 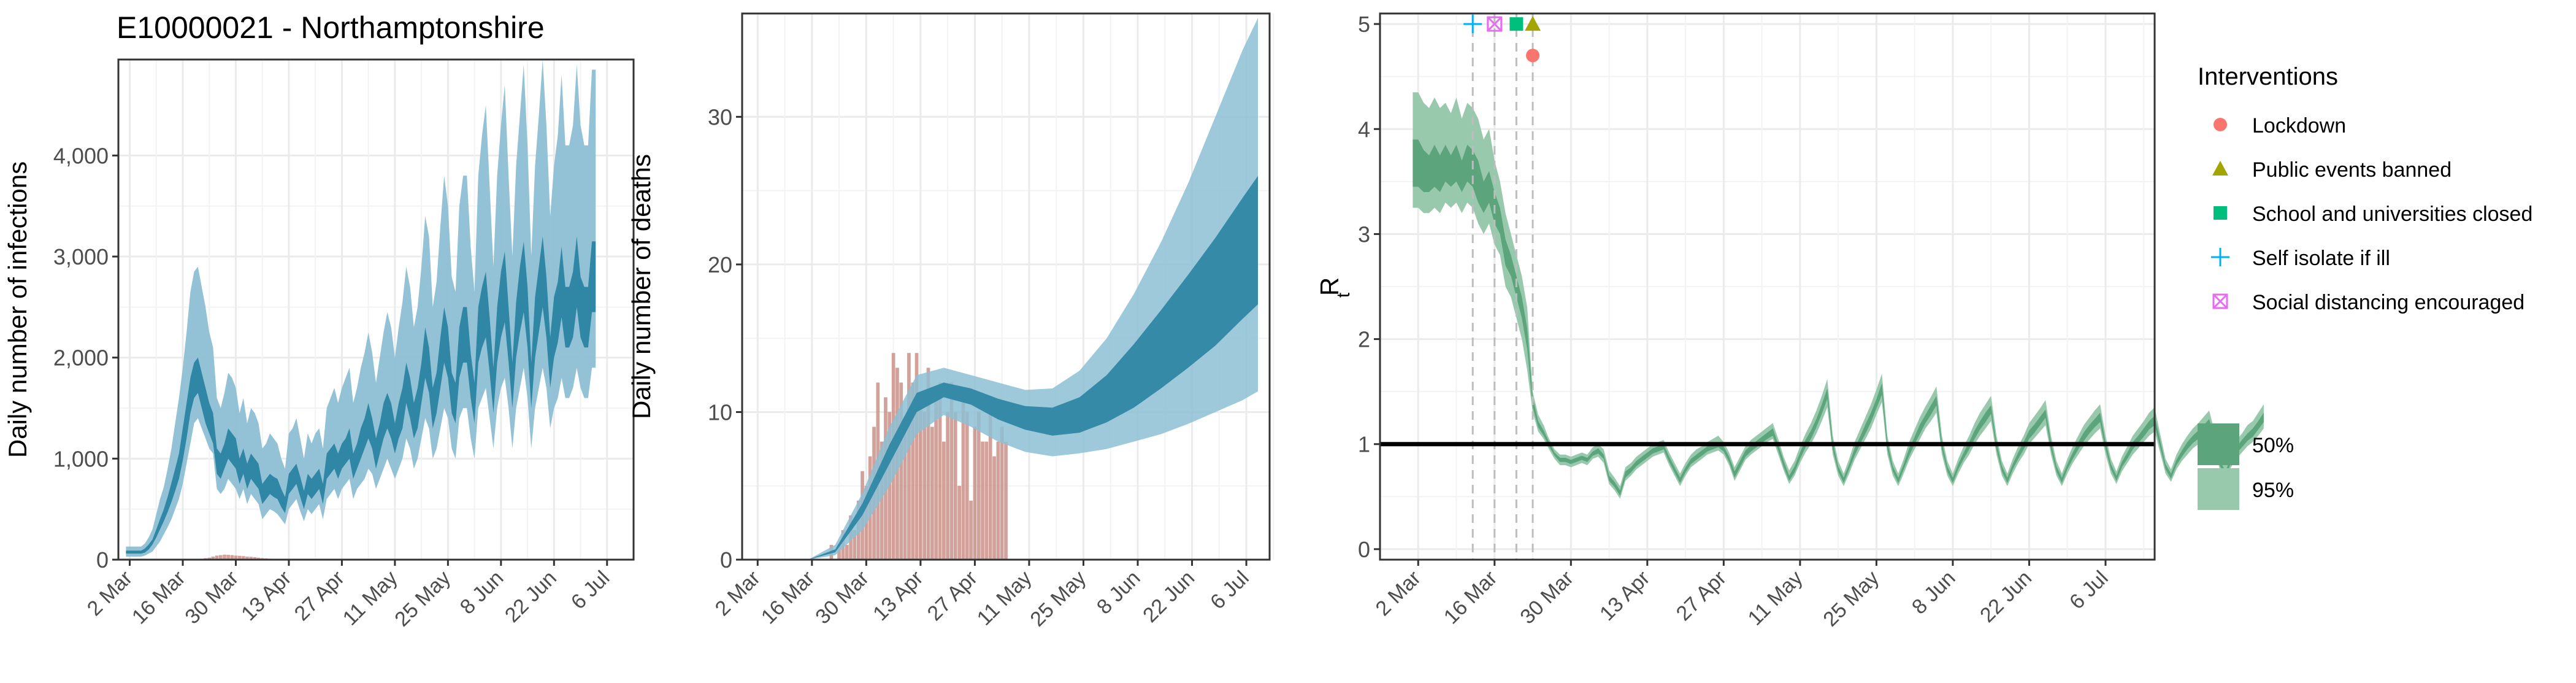 I want to click on legend-label: 95%, so click(x=2273, y=491).